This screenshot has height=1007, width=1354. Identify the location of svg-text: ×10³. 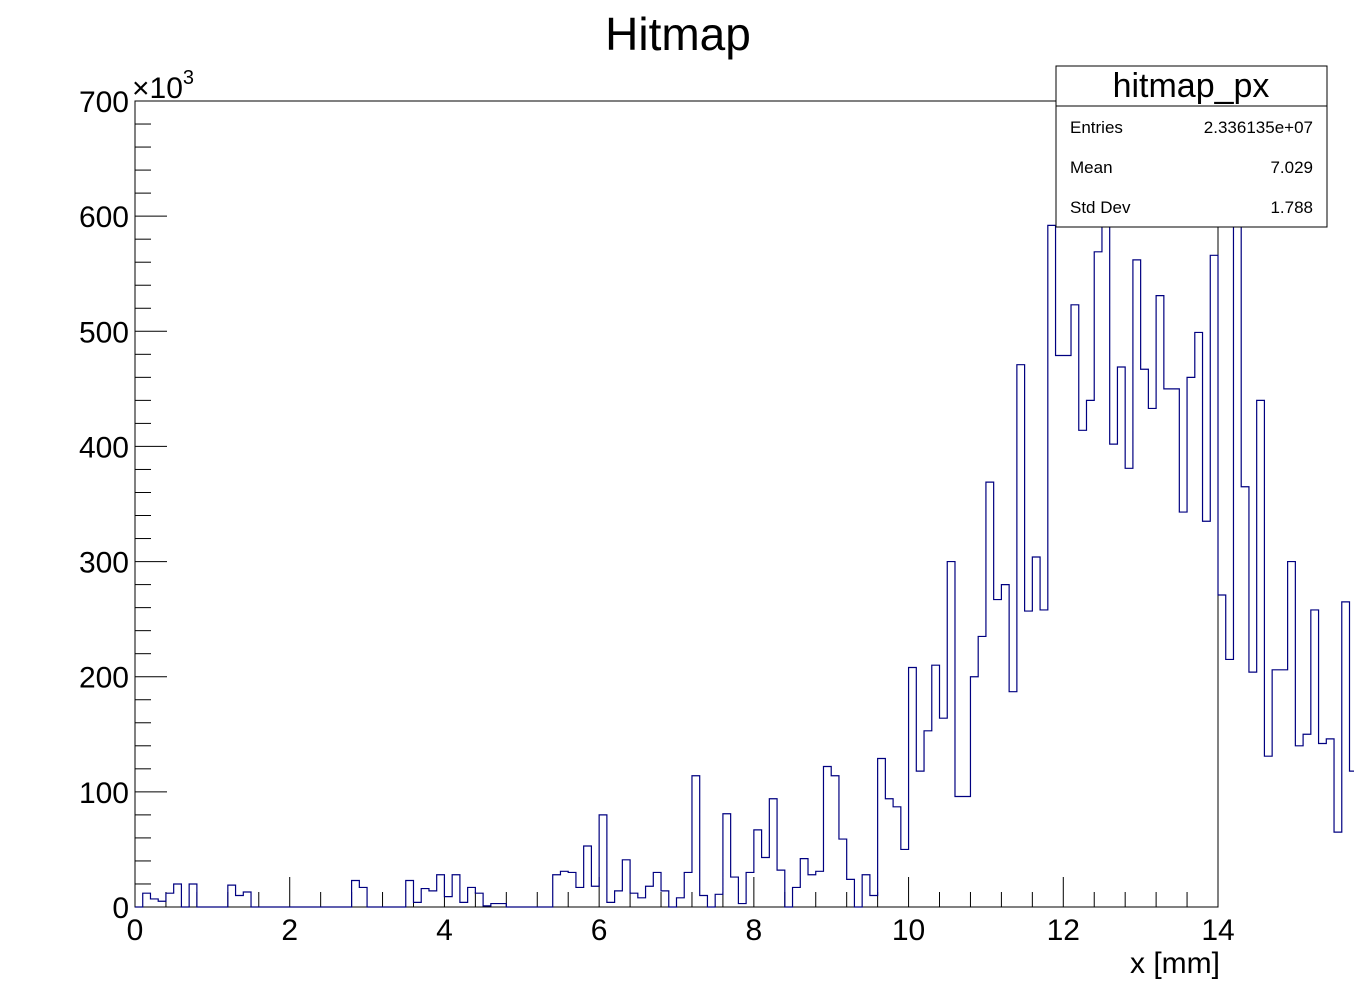
(163, 86).